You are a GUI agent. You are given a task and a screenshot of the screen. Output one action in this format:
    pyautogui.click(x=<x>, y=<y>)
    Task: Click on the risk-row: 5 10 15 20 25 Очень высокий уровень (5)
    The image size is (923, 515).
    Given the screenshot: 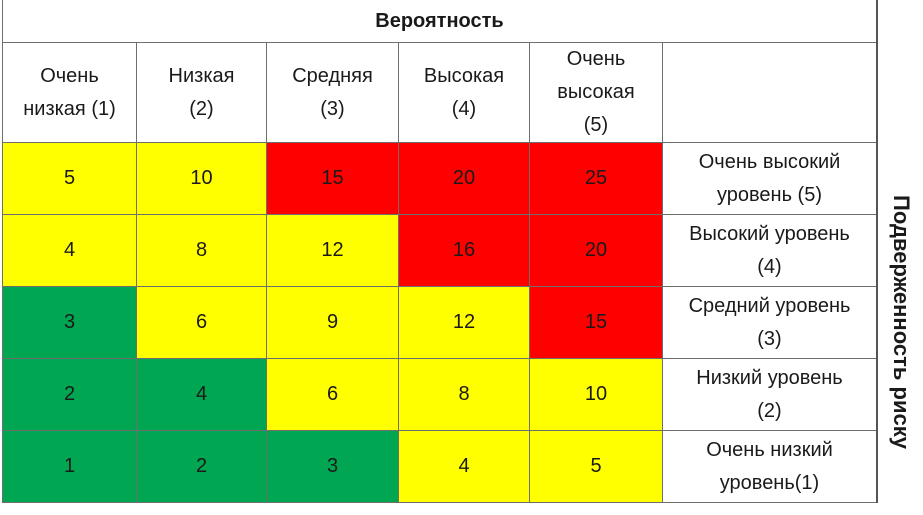 What is the action you would take?
    pyautogui.click(x=439, y=178)
    